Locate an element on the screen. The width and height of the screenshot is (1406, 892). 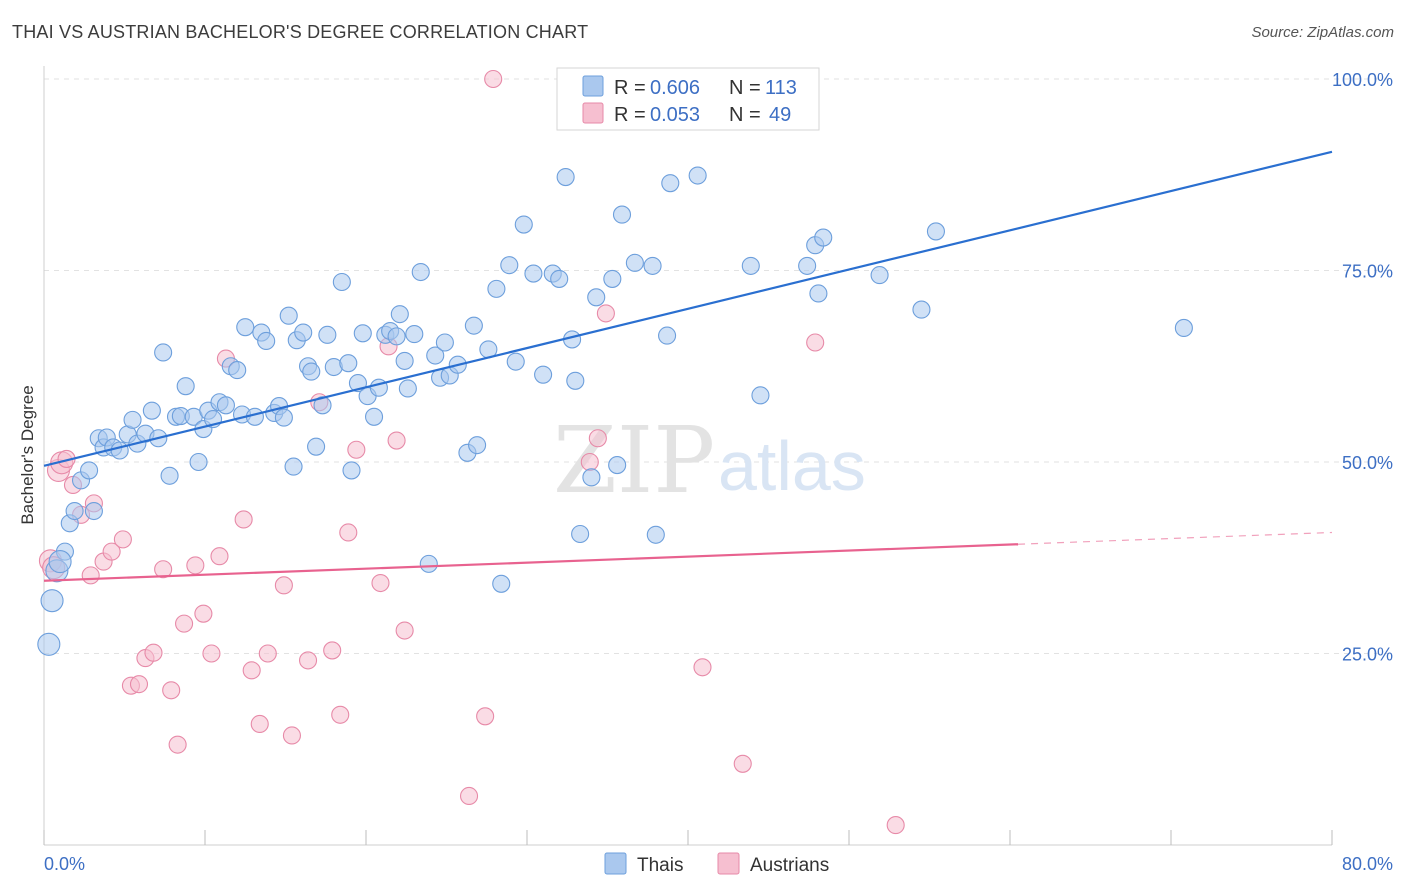
bottom-legend-swatch-thais is located at coordinates (615, 863).